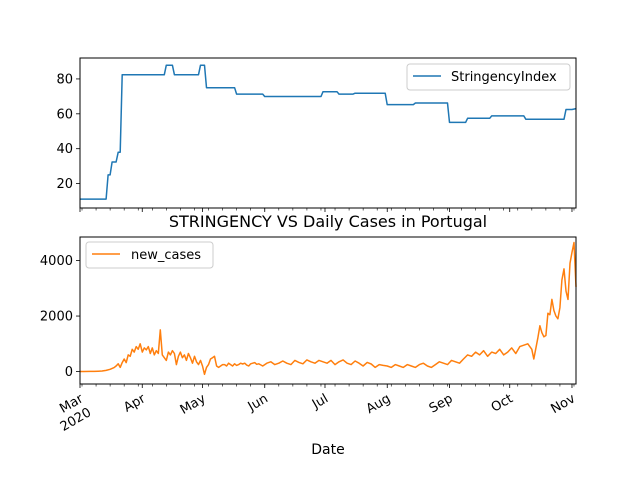  What do you see at coordinates (69, 372) in the screenshot?
I see `y-tick-label: 0` at bounding box center [69, 372].